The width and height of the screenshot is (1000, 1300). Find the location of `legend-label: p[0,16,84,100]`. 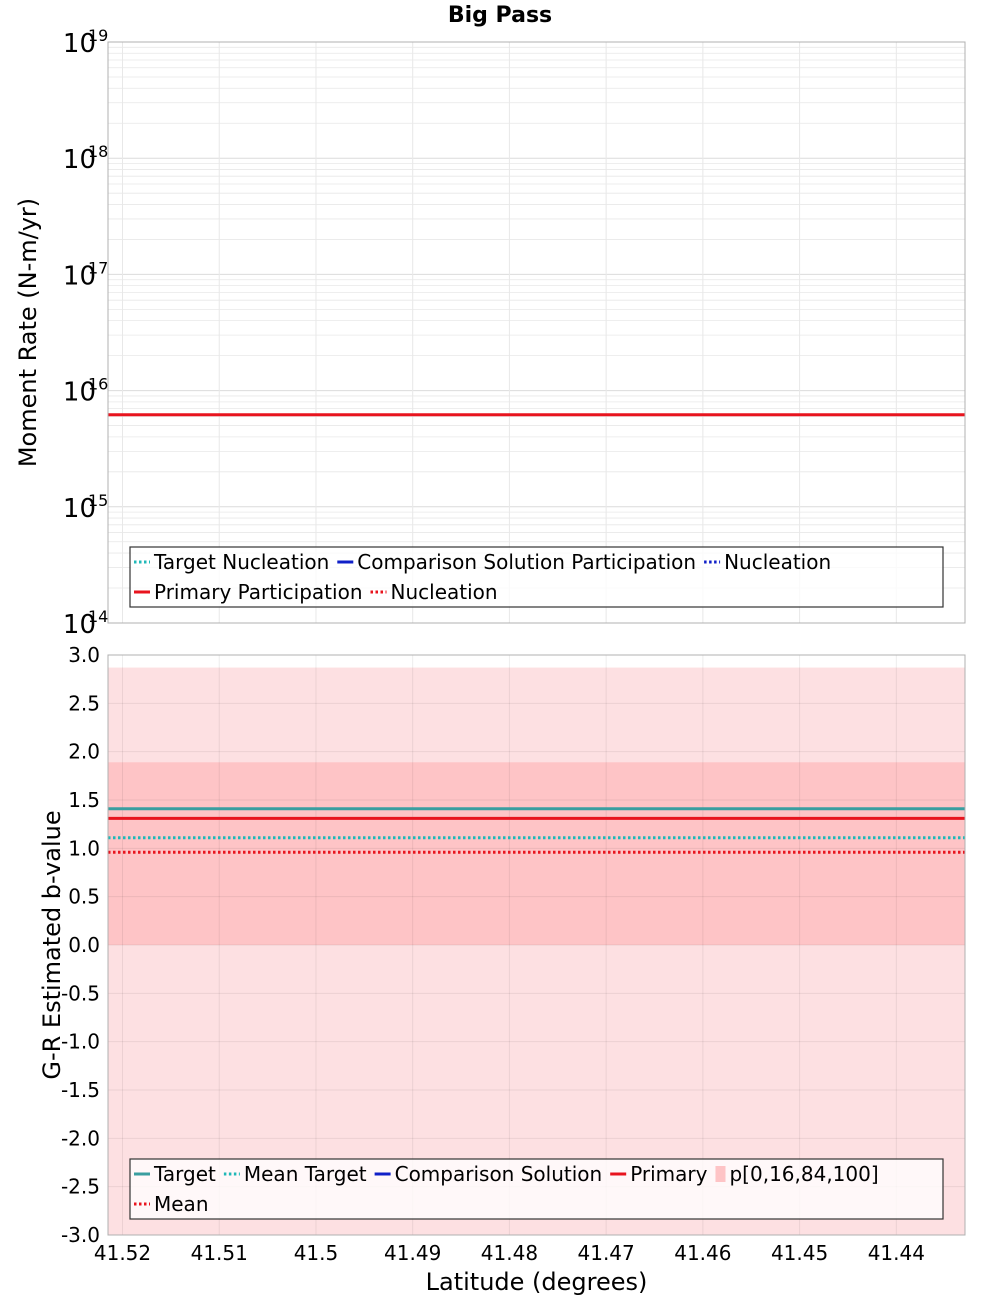

legend-label: p[0,16,84,100] is located at coordinates (803, 1174).